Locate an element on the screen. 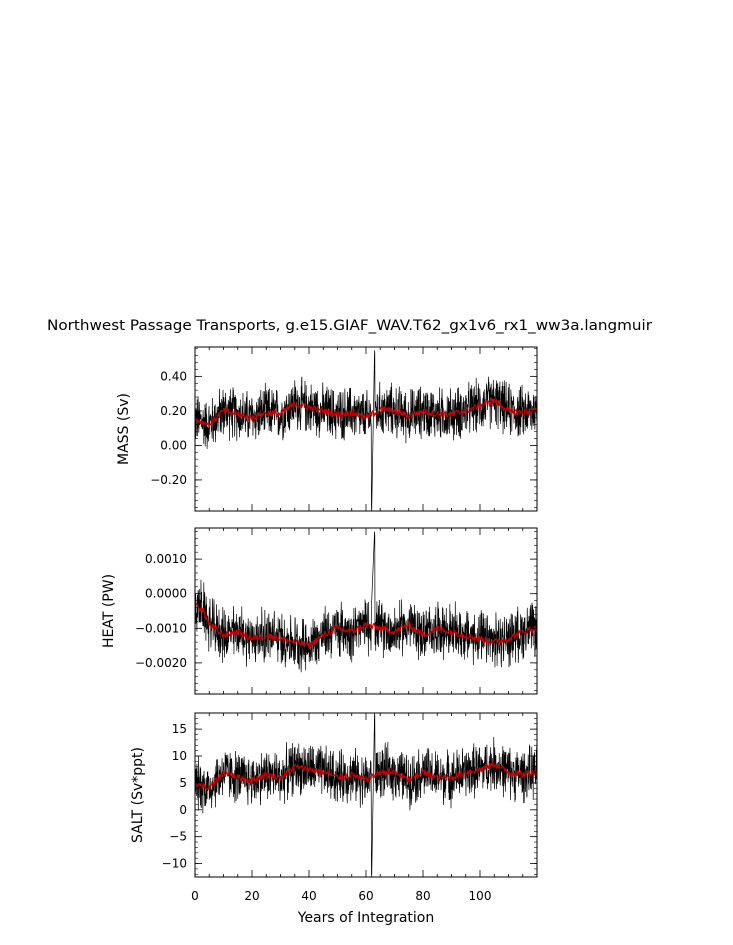  heat-ticks: −0.0020 −0.0010 0.0000 0.0010 is located at coordinates (336, 611).